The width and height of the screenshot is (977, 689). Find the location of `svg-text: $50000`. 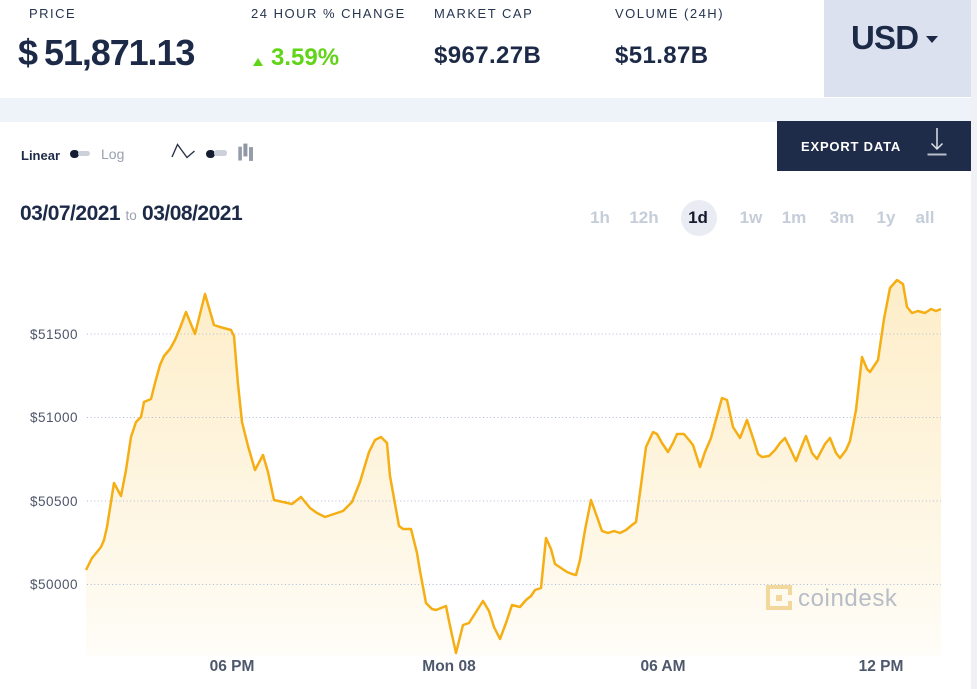

svg-text: $50000 is located at coordinates (54, 584).